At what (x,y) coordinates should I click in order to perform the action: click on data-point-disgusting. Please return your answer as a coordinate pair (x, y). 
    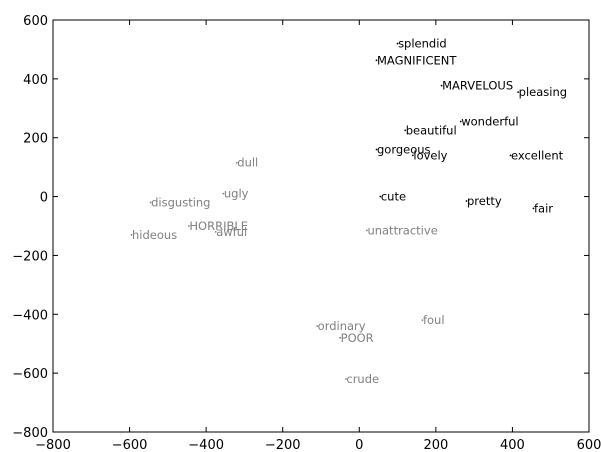
    Looking at the image, I should click on (150, 202).